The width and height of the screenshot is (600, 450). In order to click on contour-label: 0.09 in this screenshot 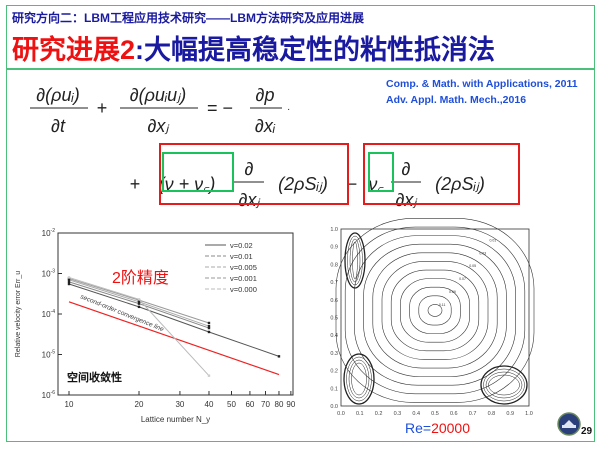, I will do `click(452, 292)`.